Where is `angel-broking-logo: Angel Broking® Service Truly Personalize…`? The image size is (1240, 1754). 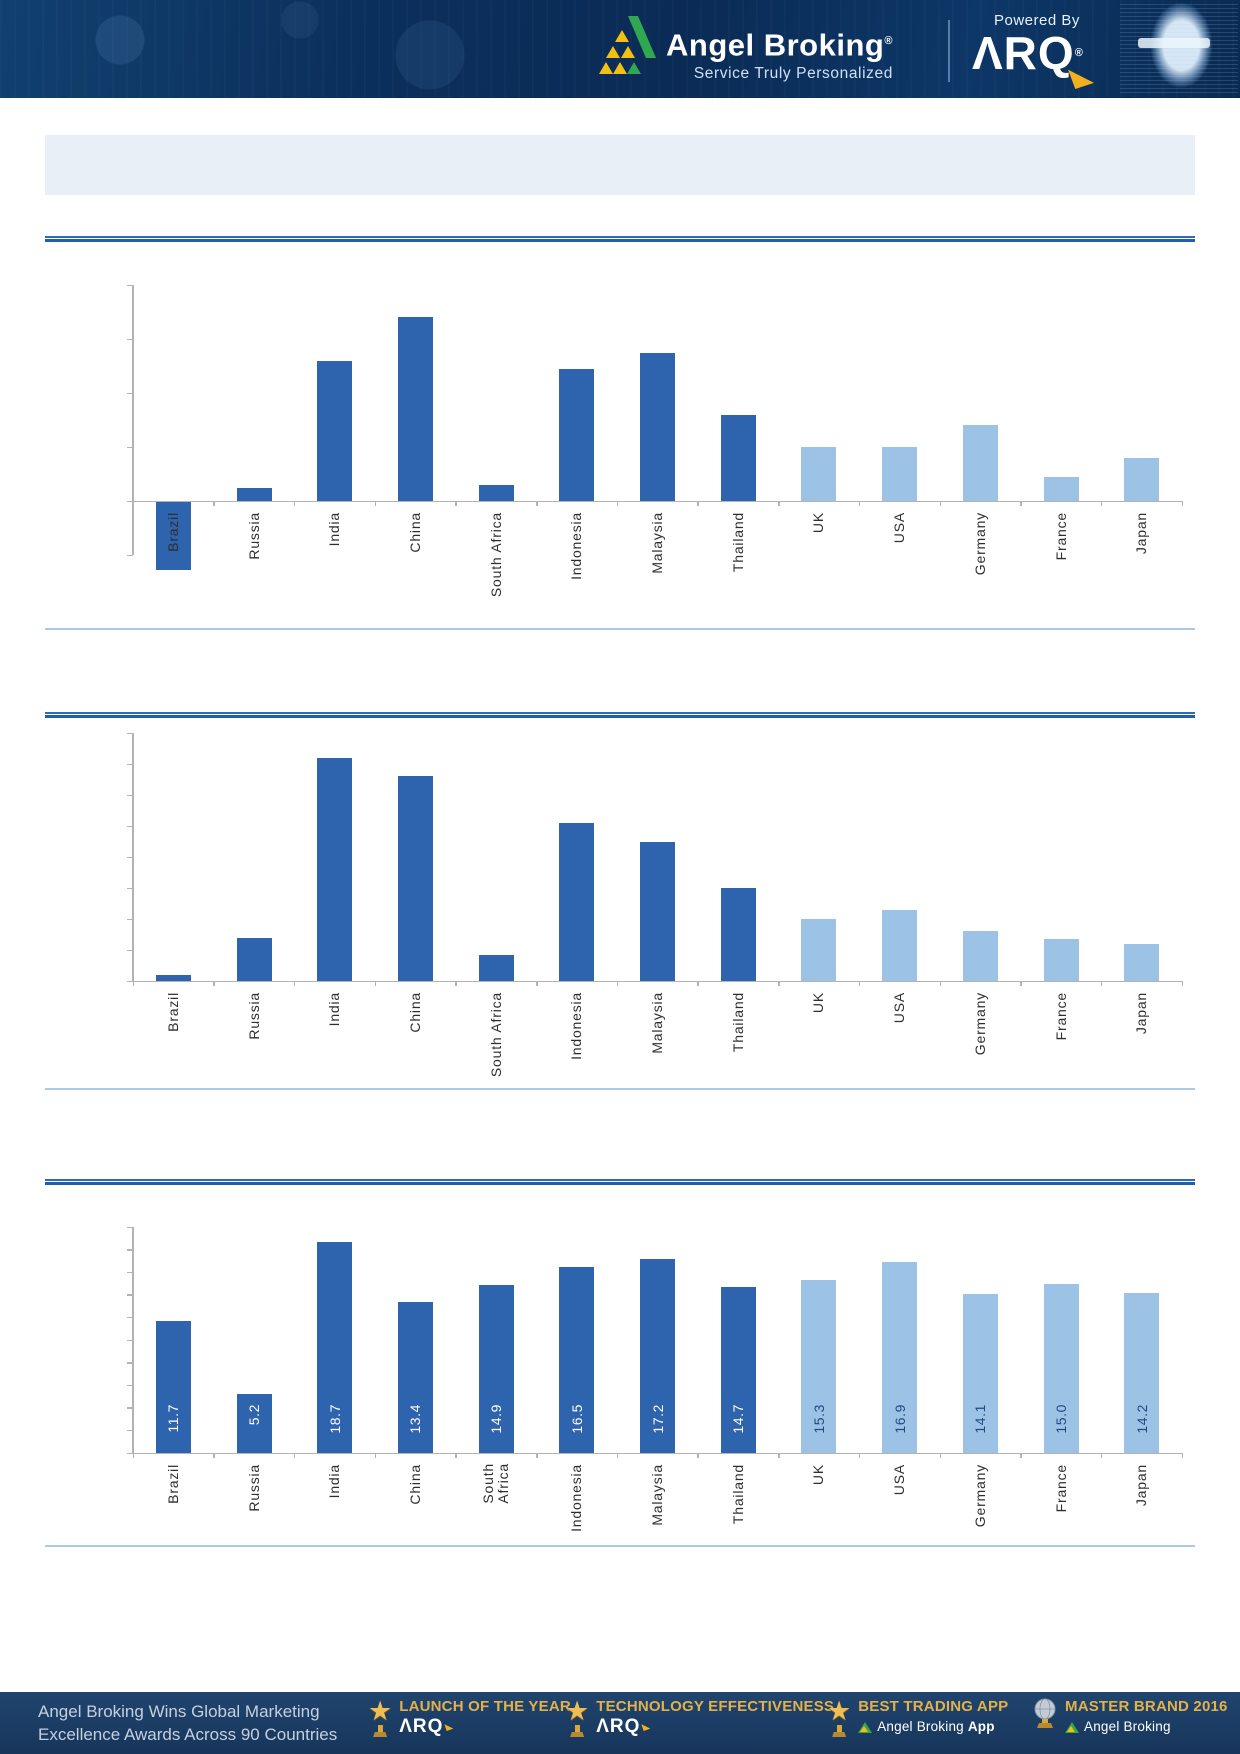 angel-broking-logo: Angel Broking® Service Truly Personalize… is located at coordinates (745, 47).